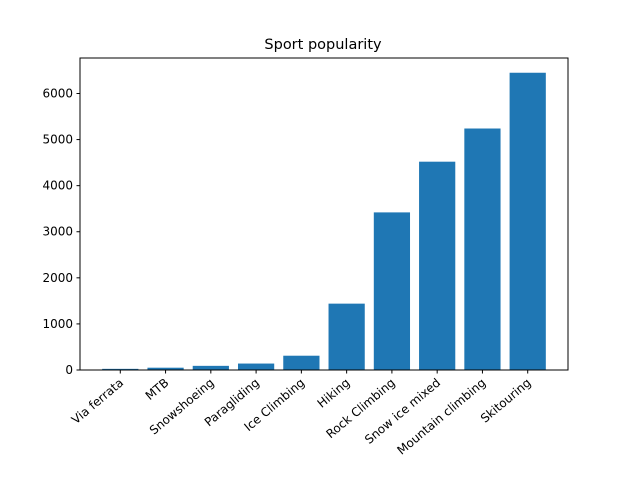  What do you see at coordinates (57, 324) in the screenshot?
I see `y-tick-label: 1000` at bounding box center [57, 324].